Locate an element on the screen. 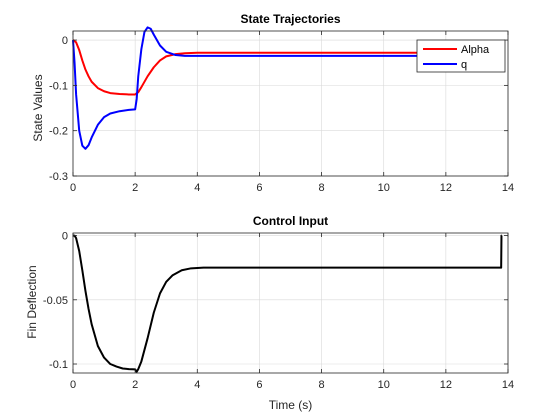 Image resolution: width=560 pixels, height=420 pixels. legend: Alpha q is located at coordinates (461, 56).